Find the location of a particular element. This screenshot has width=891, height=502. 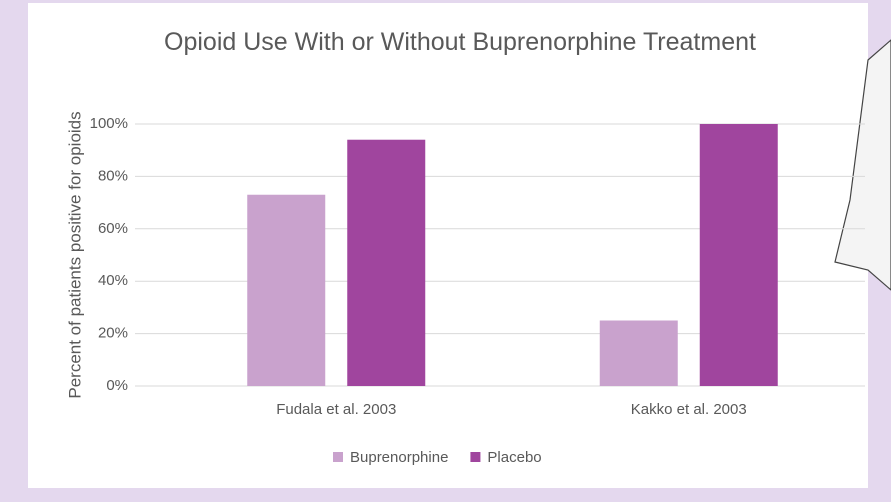

legend-label: Placebo is located at coordinates (514, 457).